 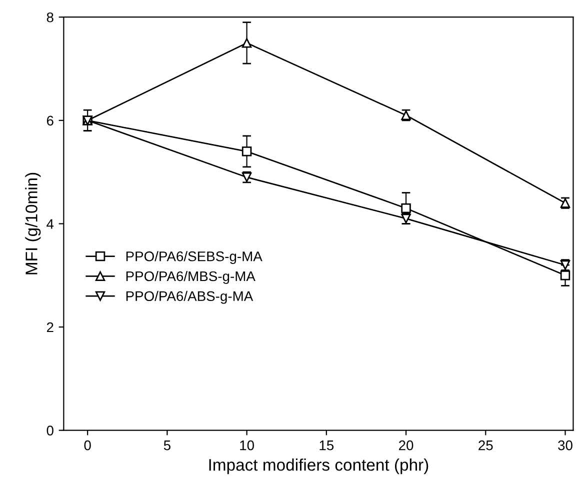 I want to click on x-tick-label: 15, so click(x=327, y=445).